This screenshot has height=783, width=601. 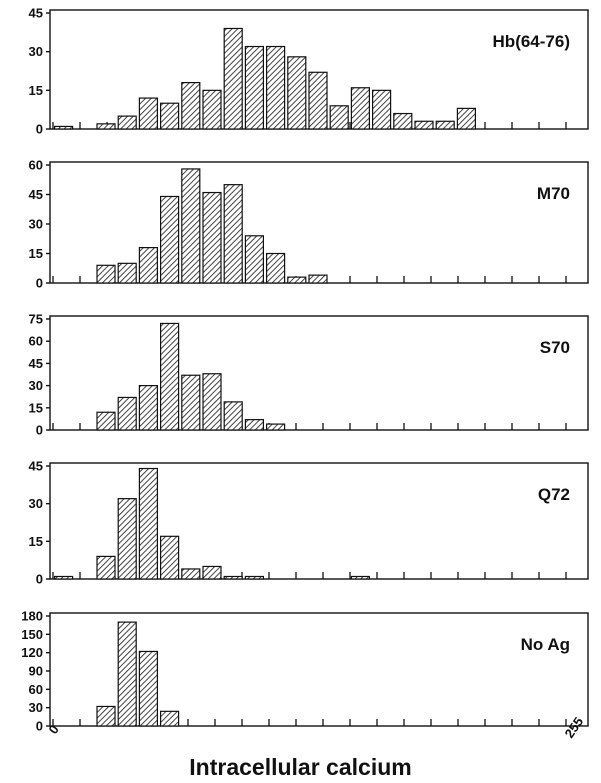 I want to click on x-axis-title: Intracellular calcium, so click(x=300, y=767).